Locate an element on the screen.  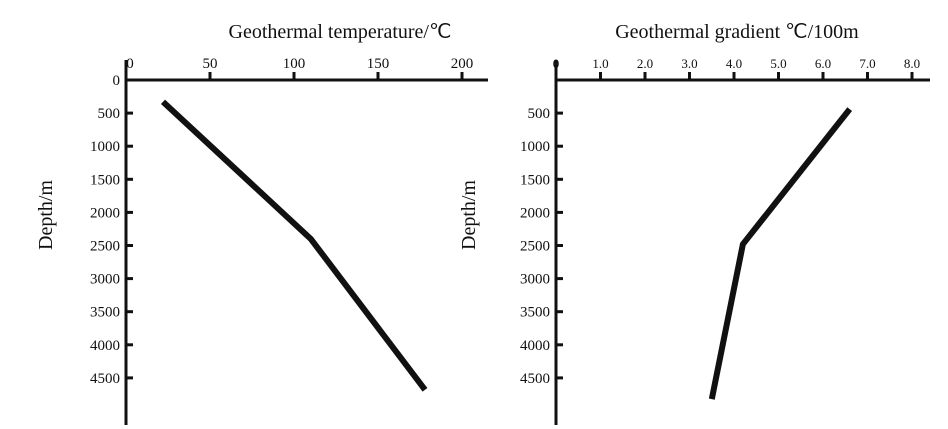
gradient-x-tick-label: 1.0 is located at coordinates (600, 63).